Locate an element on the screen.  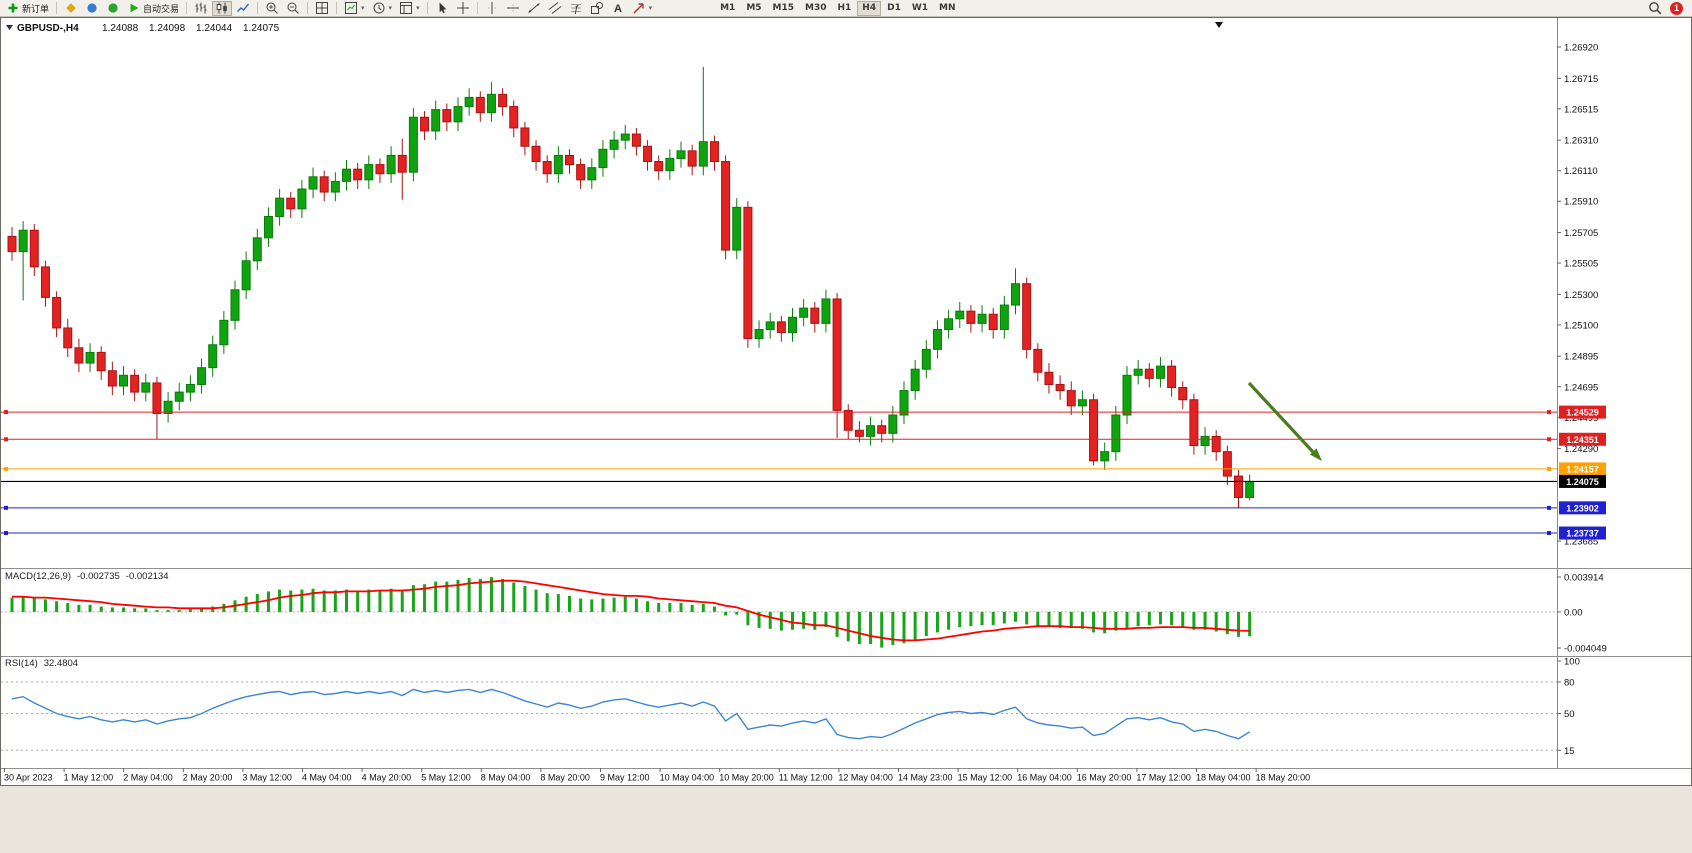
metaeditor-button is located at coordinates (71, 8).